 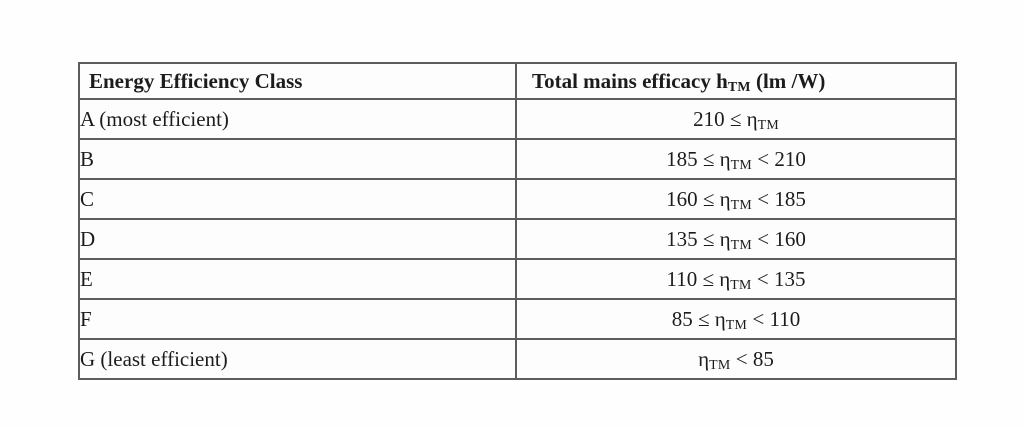 I want to click on efficacy-value-cell: ηTM < 85, so click(x=736, y=359).